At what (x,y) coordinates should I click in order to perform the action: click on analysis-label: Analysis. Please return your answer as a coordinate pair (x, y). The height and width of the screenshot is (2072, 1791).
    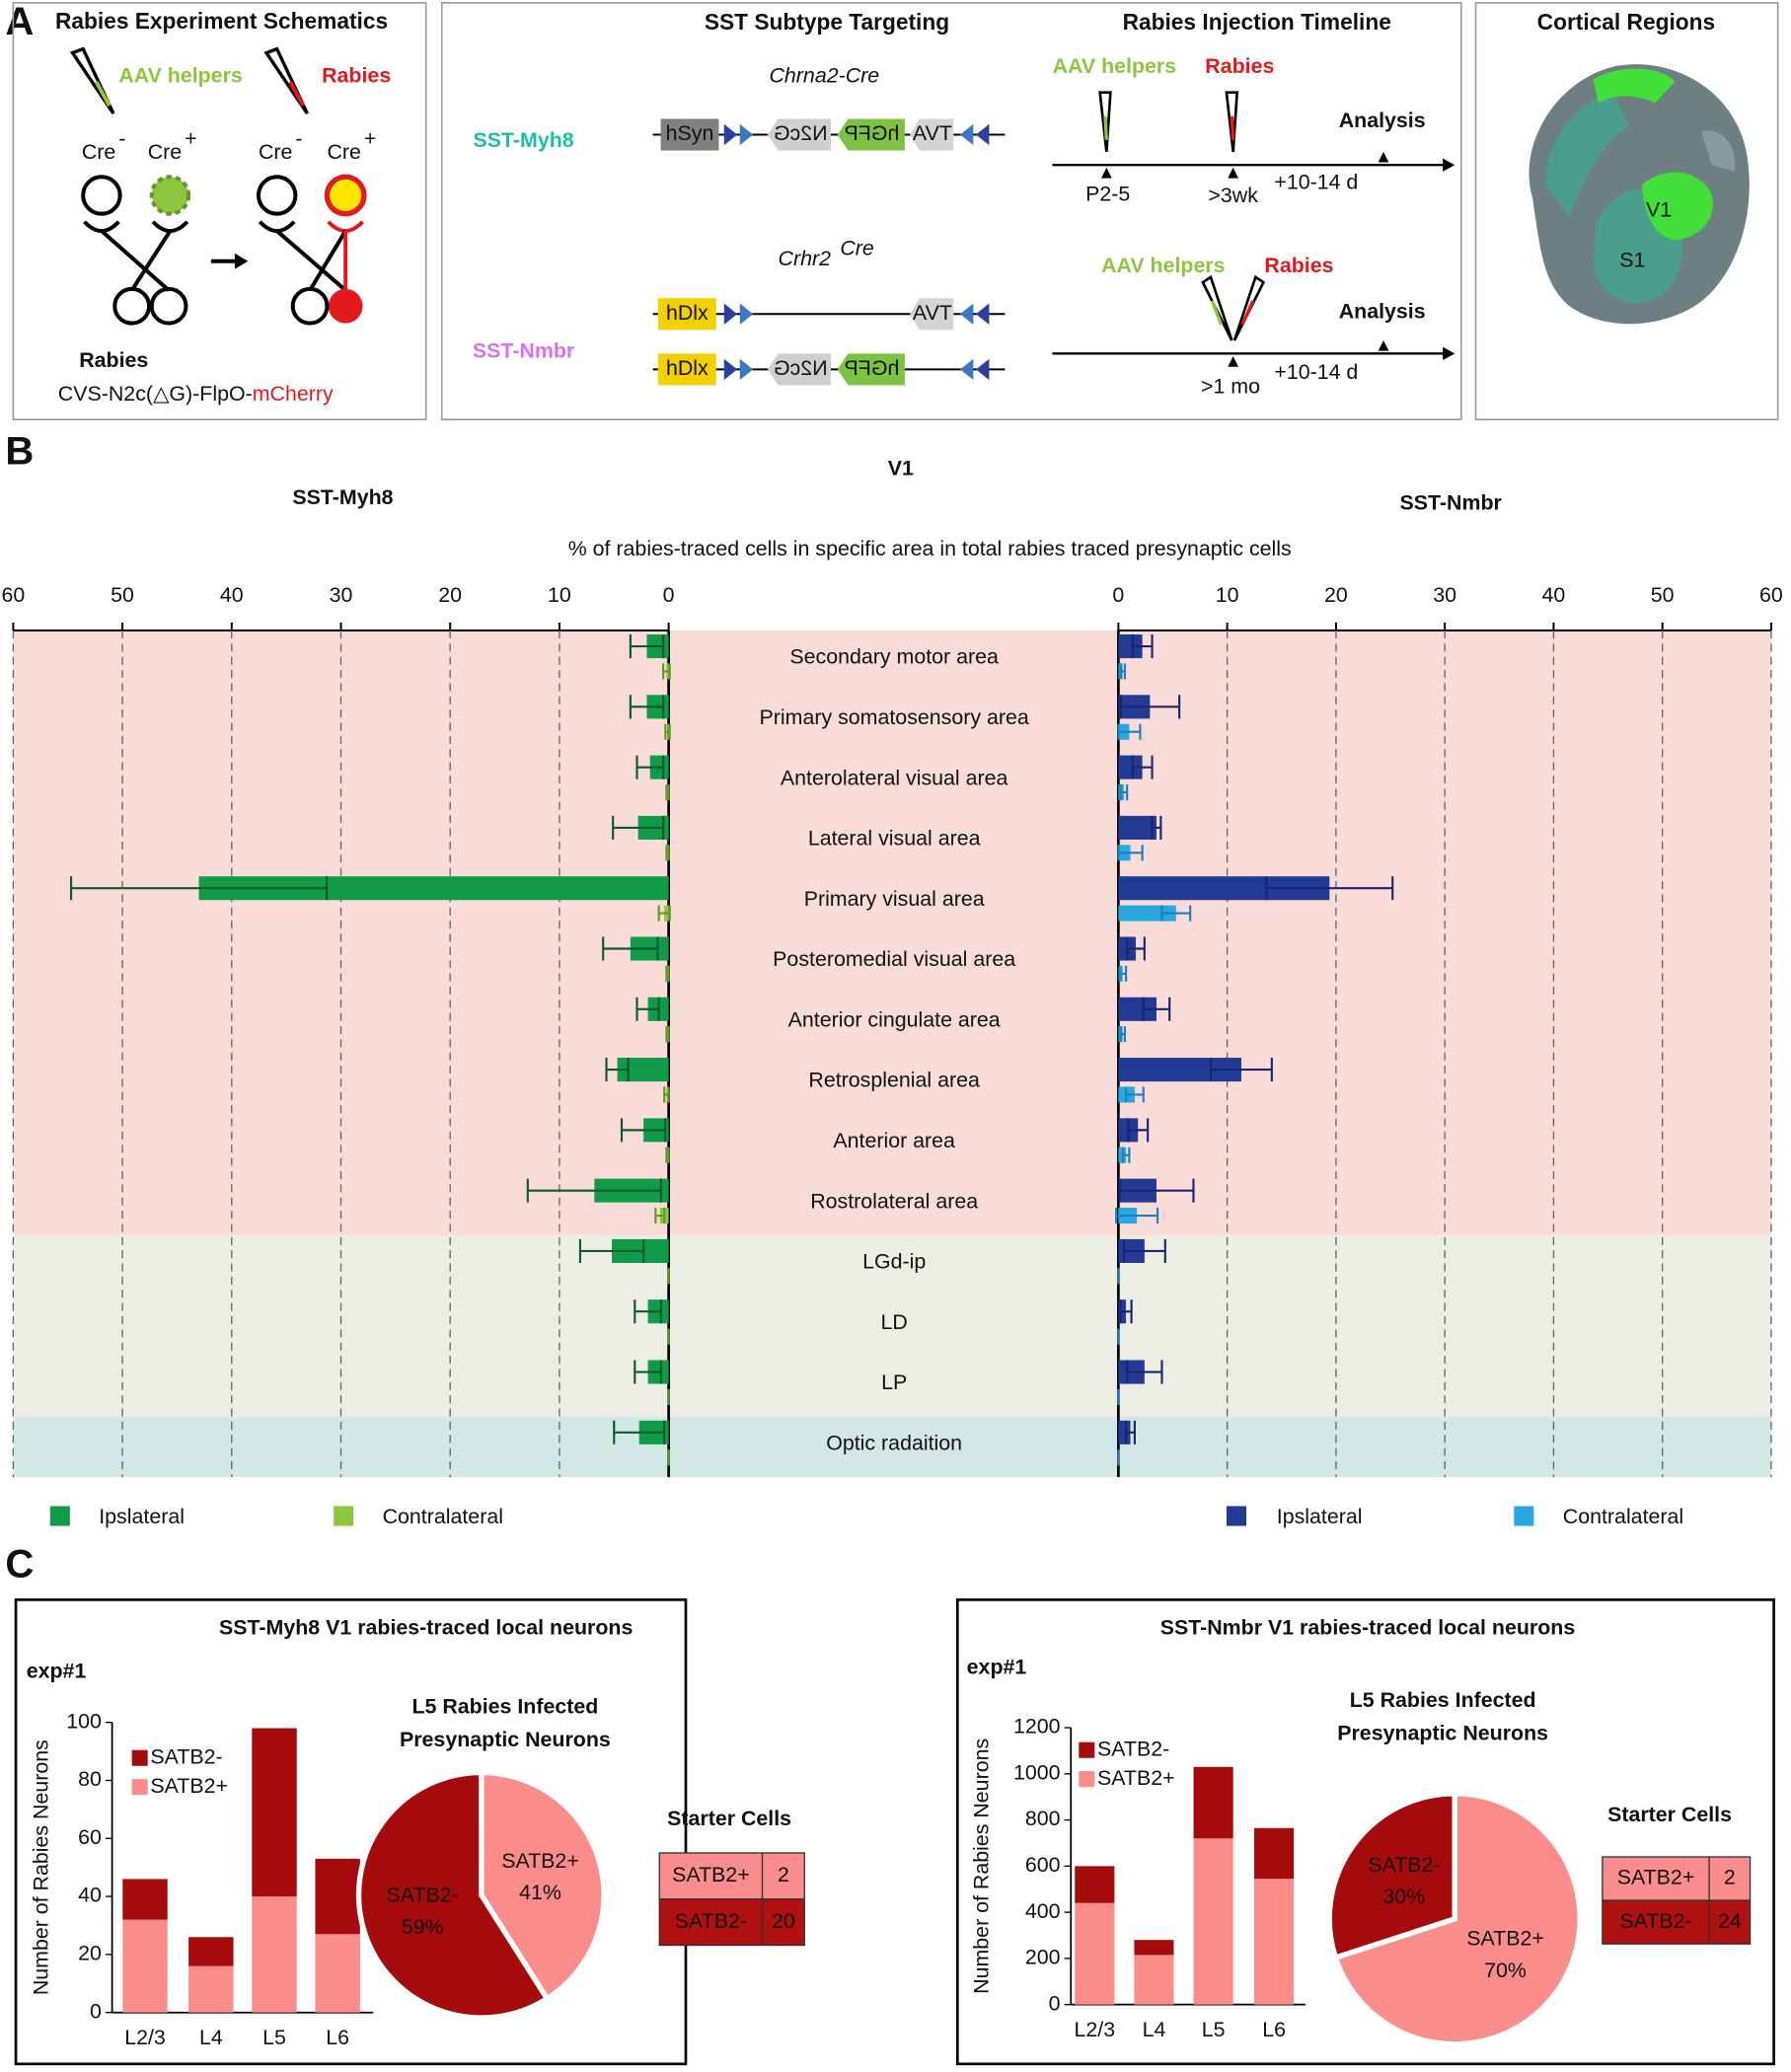
    Looking at the image, I should click on (1382, 121).